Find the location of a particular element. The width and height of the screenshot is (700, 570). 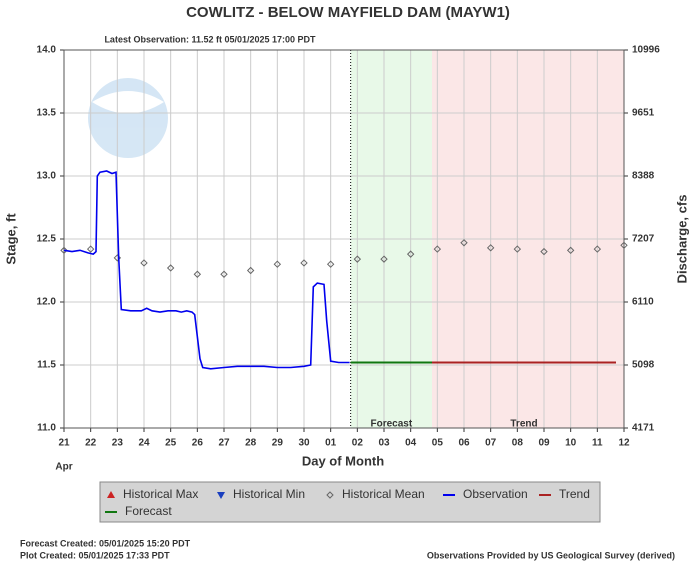

y2-tick-label: 10996 is located at coordinates (646, 50).